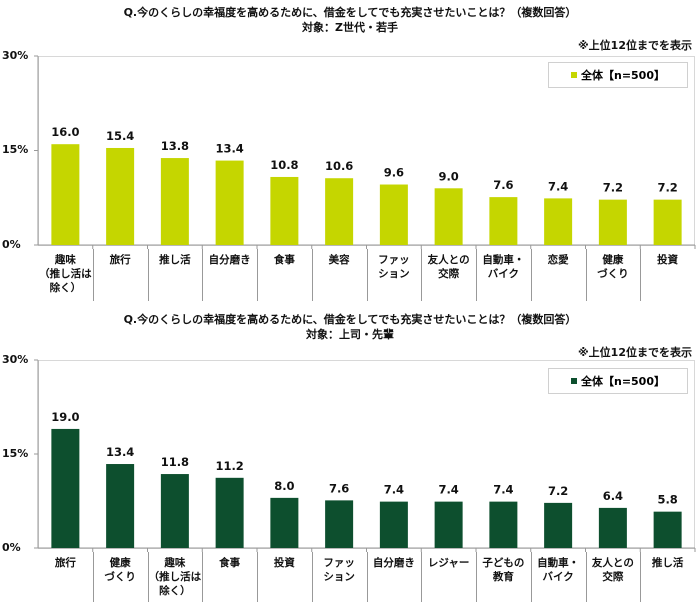 This screenshot has width=700, height=602. What do you see at coordinates (448, 563) in the screenshot?
I see `category-label: レジャー` at bounding box center [448, 563].